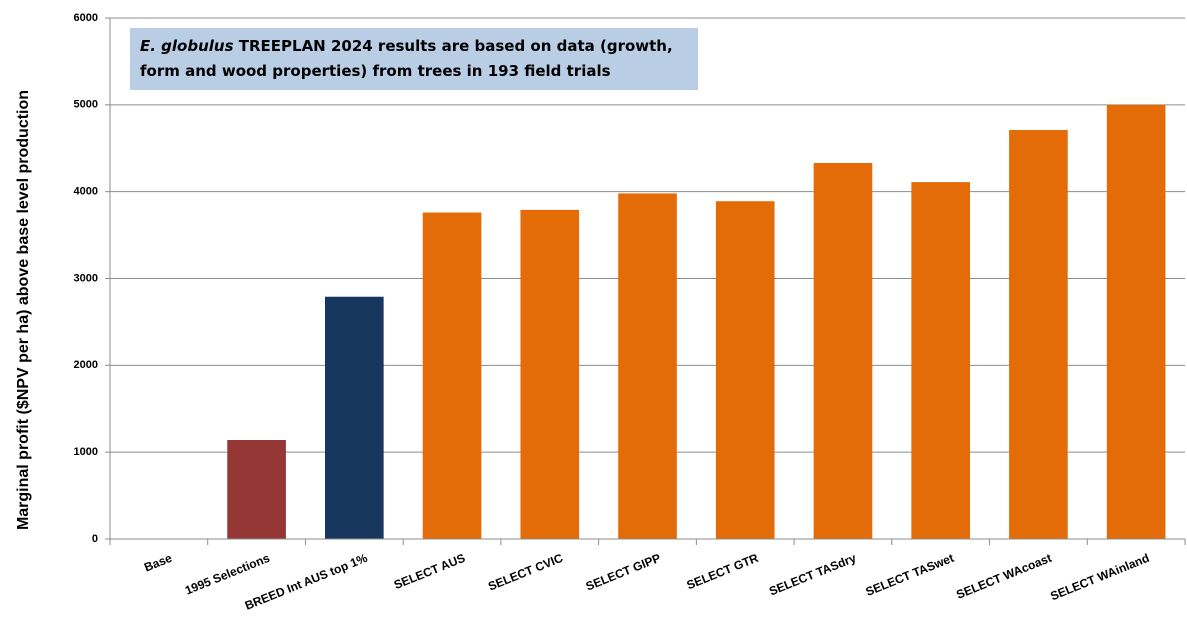  What do you see at coordinates (227, 574) in the screenshot?
I see `x-tick-label: 1995 Selections` at bounding box center [227, 574].